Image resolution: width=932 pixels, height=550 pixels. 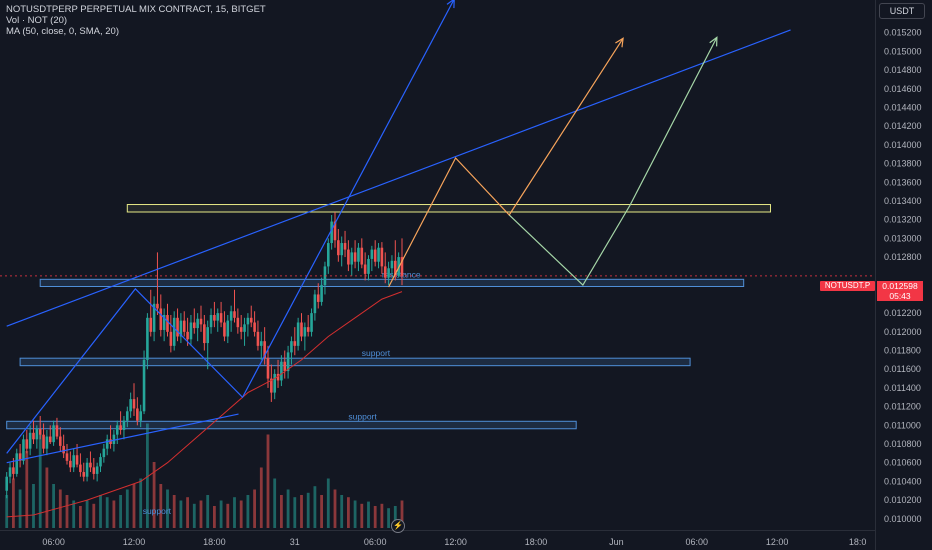 What do you see at coordinates (900, 296) in the screenshot?
I see `bar-countdown: 05:43` at bounding box center [900, 296].